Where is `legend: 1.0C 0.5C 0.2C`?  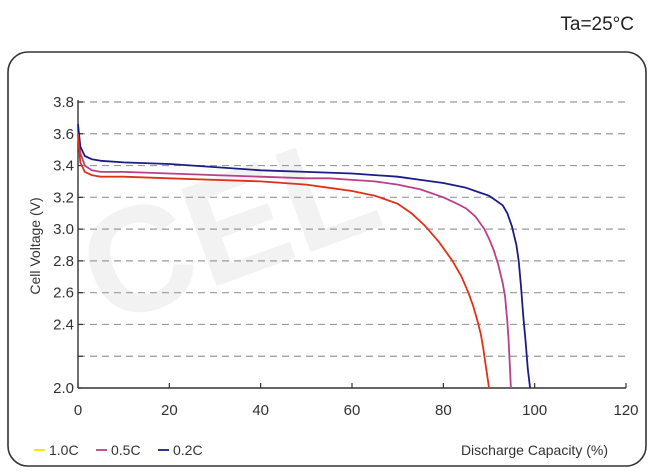 legend: 1.0C 0.5C 0.2C is located at coordinates (118, 450).